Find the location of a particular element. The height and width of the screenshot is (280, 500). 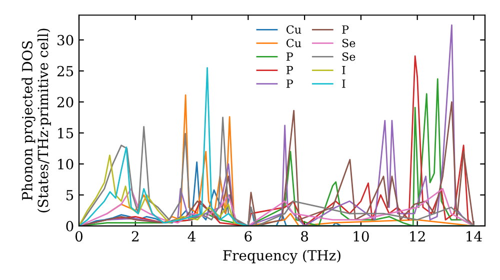

y-axis-title: Phonon projected DOS (States/THz·primitive cell) is located at coordinates (36, 120).